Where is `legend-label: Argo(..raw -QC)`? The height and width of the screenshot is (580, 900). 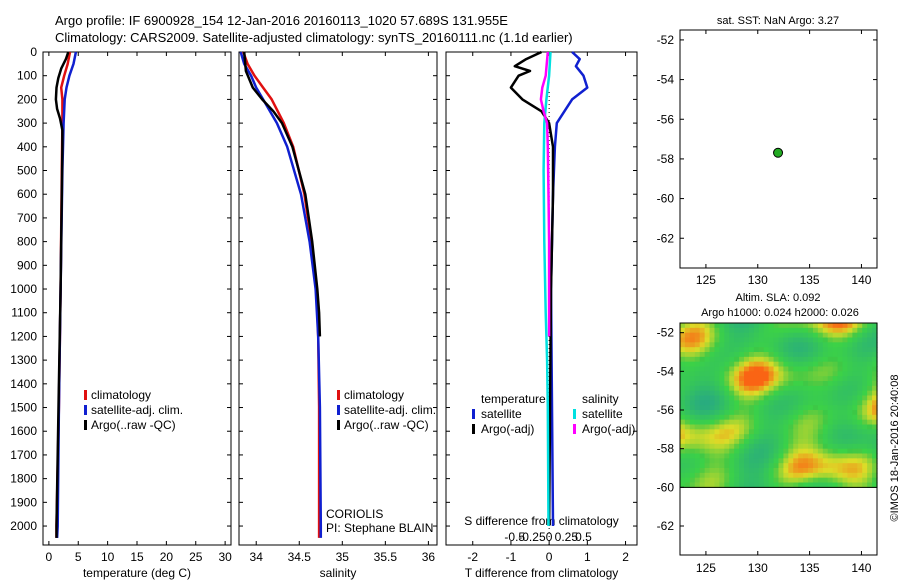
legend-label: Argo(..raw -QC) is located at coordinates (133, 425).